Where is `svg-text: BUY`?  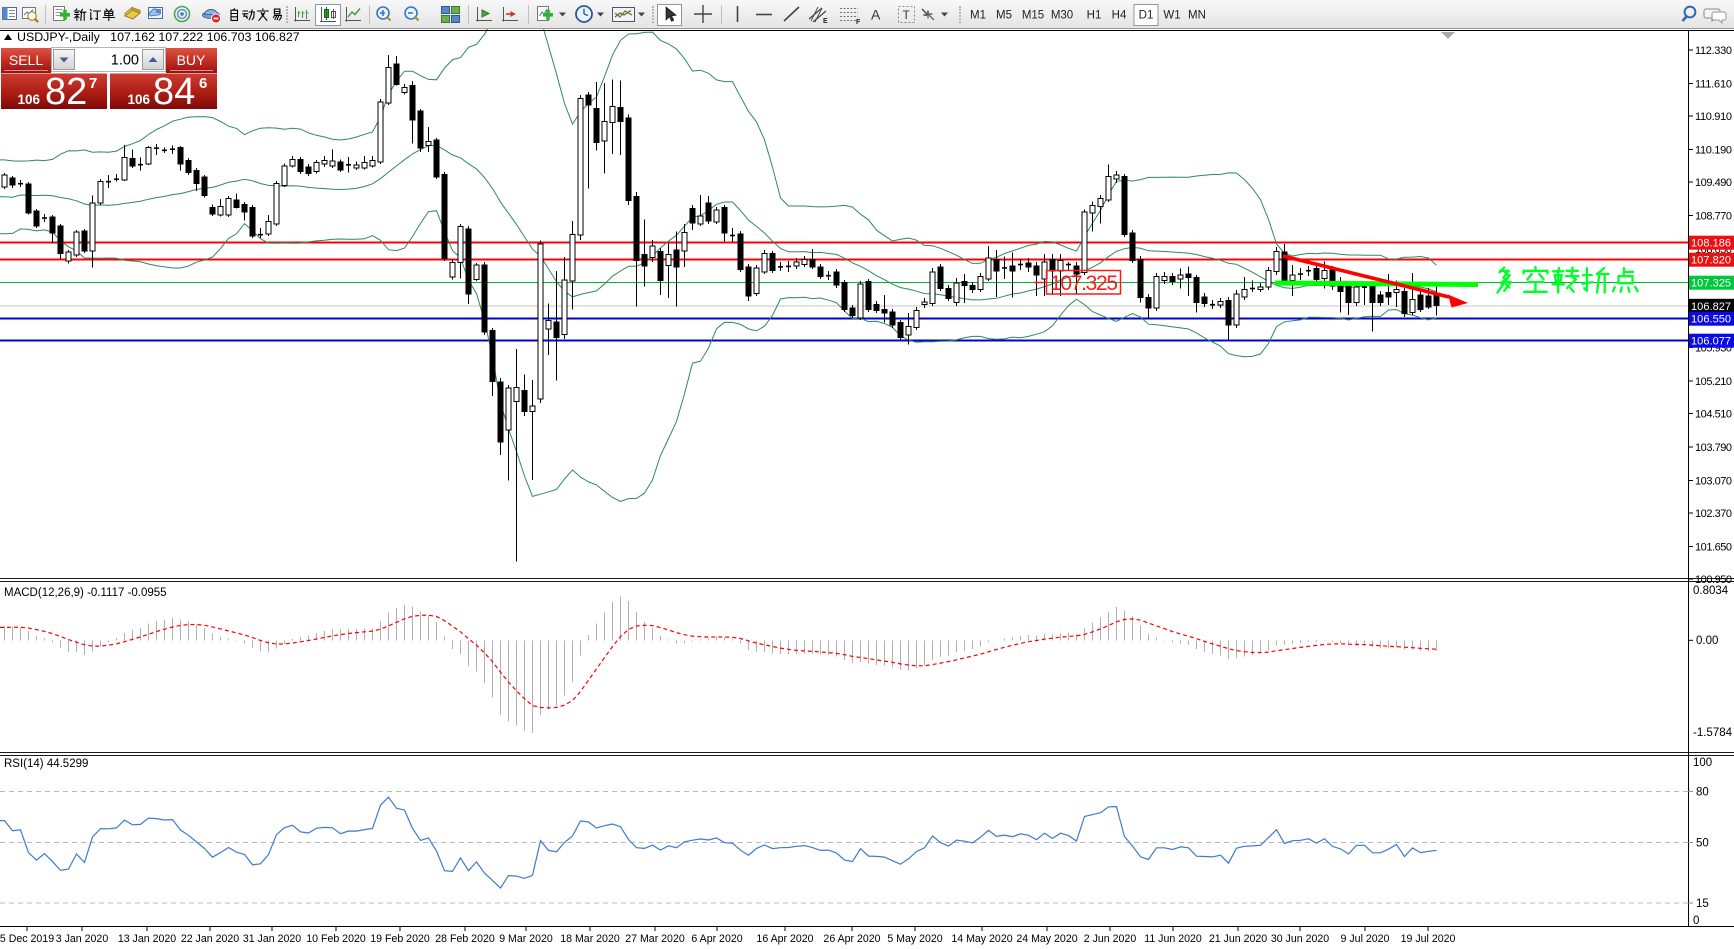
svg-text: BUY is located at coordinates (191, 60).